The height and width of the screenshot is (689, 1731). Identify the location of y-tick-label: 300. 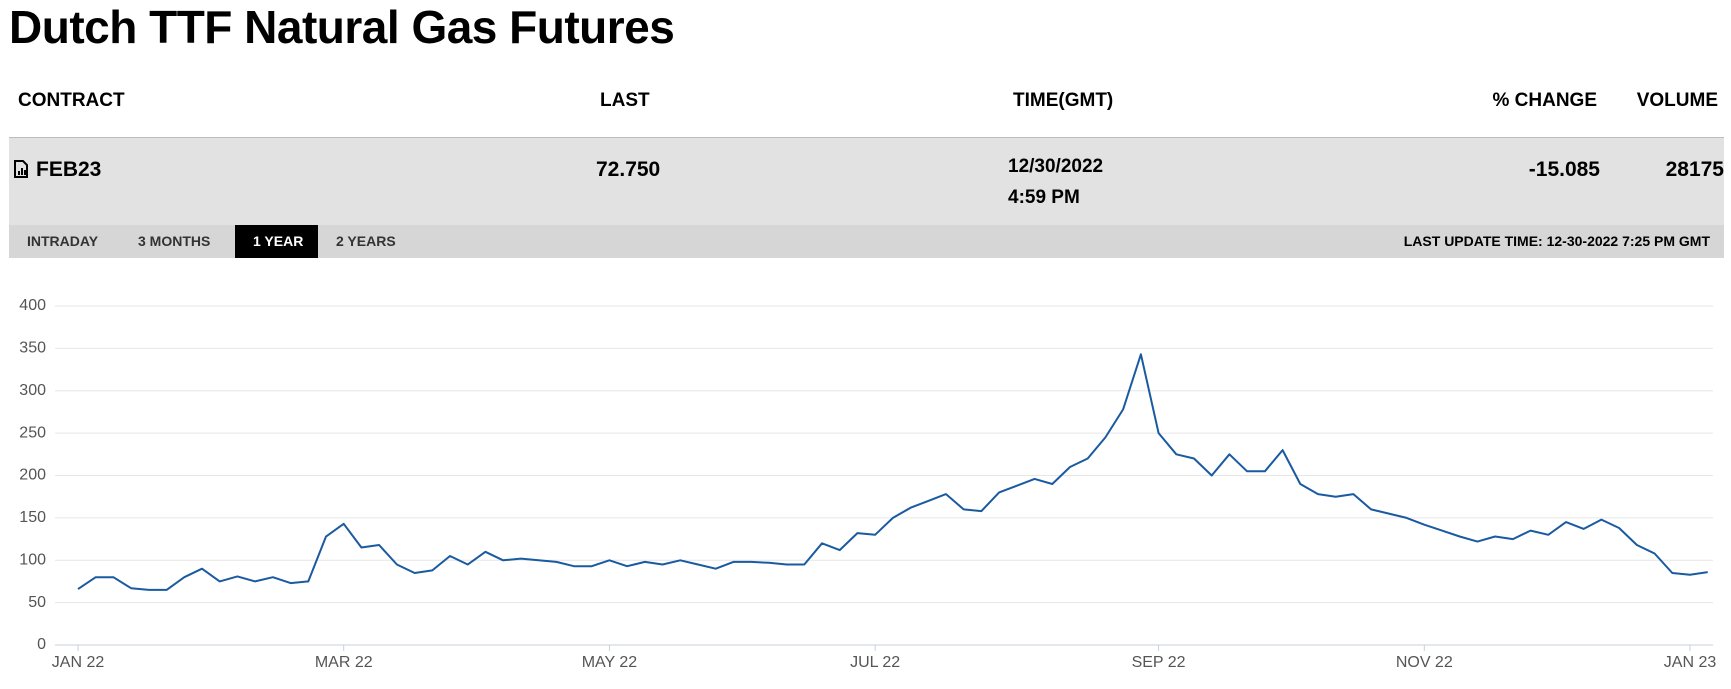
(32, 390).